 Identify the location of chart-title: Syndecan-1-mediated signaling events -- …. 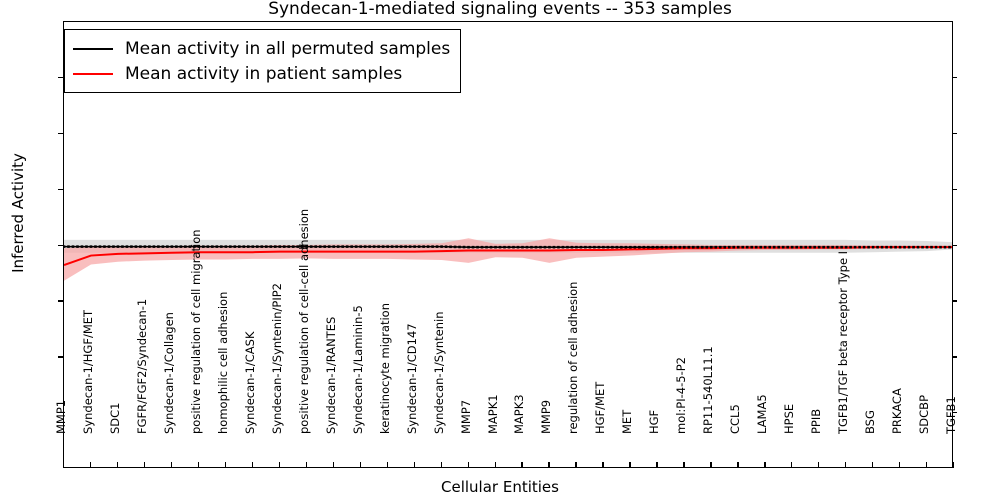
(500, 9).